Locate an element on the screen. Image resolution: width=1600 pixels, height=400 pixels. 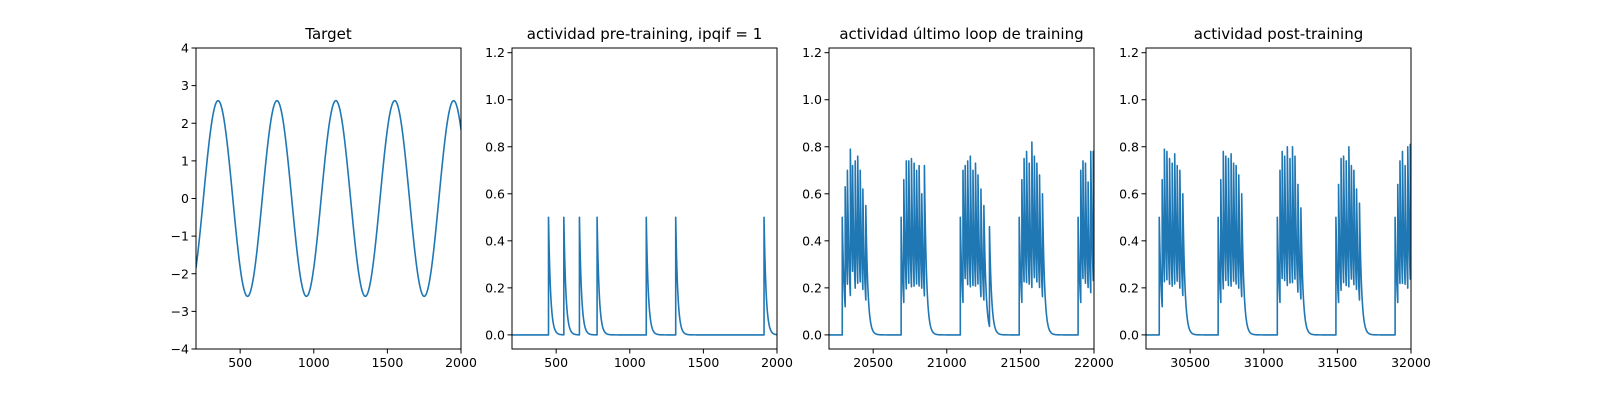
y-tick-label: 0 is located at coordinates (185, 198).